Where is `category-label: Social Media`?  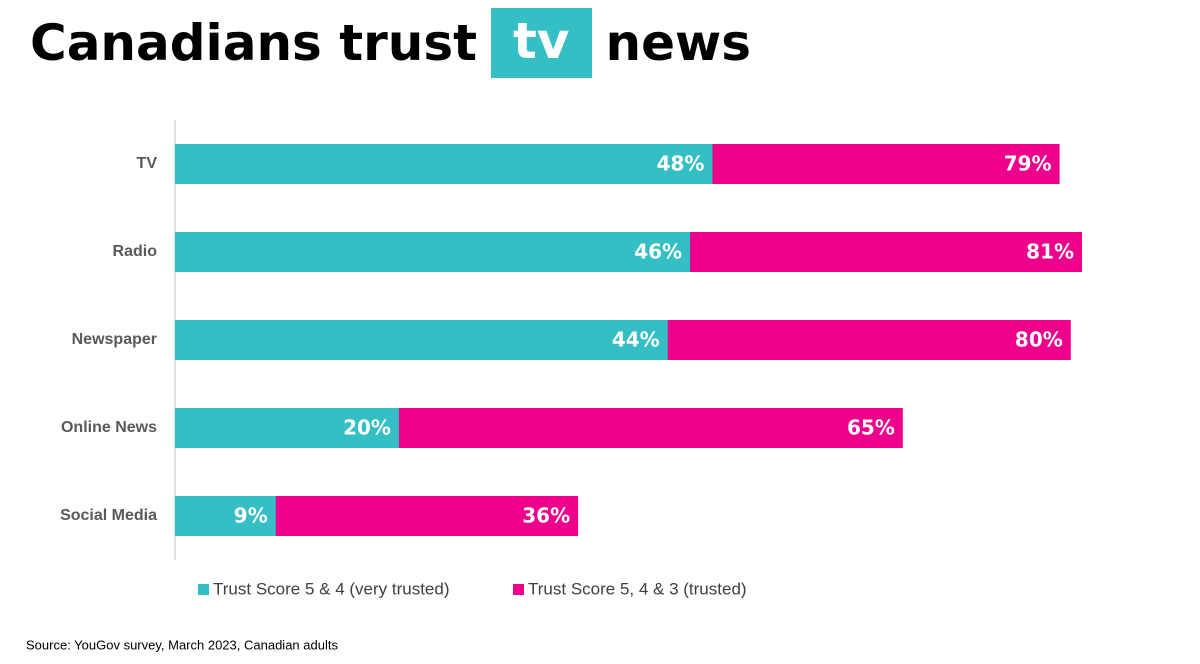
category-label: Social Media is located at coordinates (108, 515).